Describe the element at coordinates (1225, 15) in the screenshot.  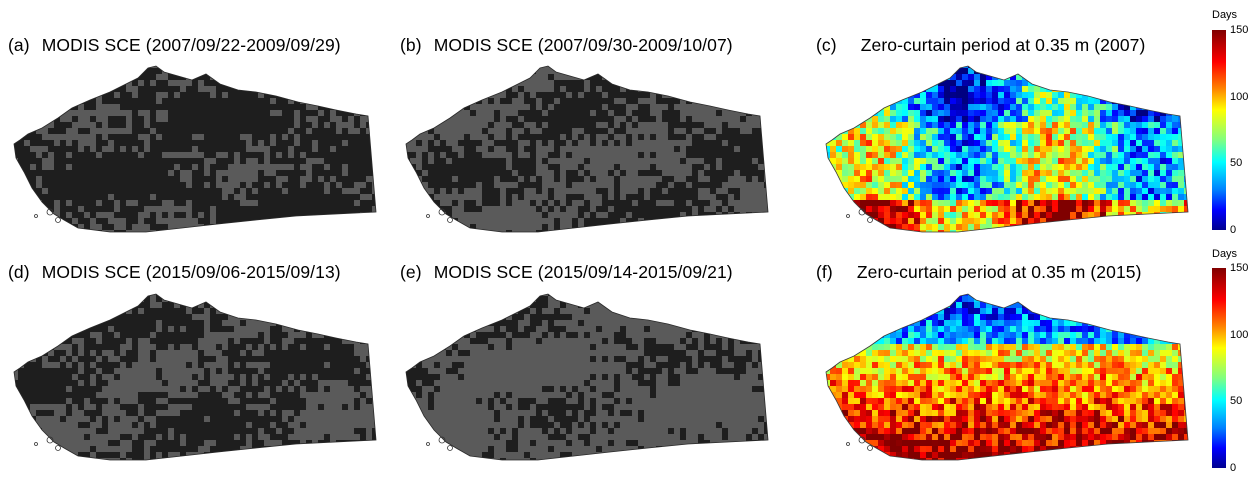
I see `colorbar-1-unit: Days` at that location.